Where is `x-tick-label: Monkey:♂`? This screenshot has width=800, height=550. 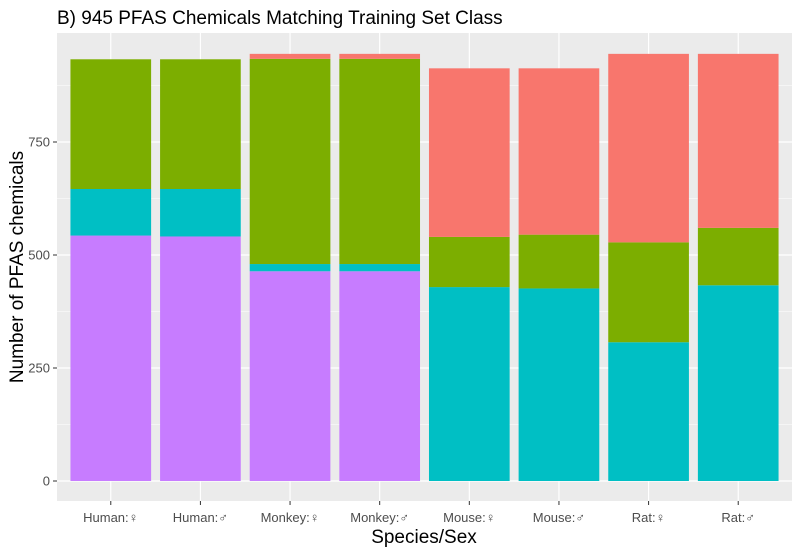
x-tick-label: Monkey:♂ is located at coordinates (379, 517).